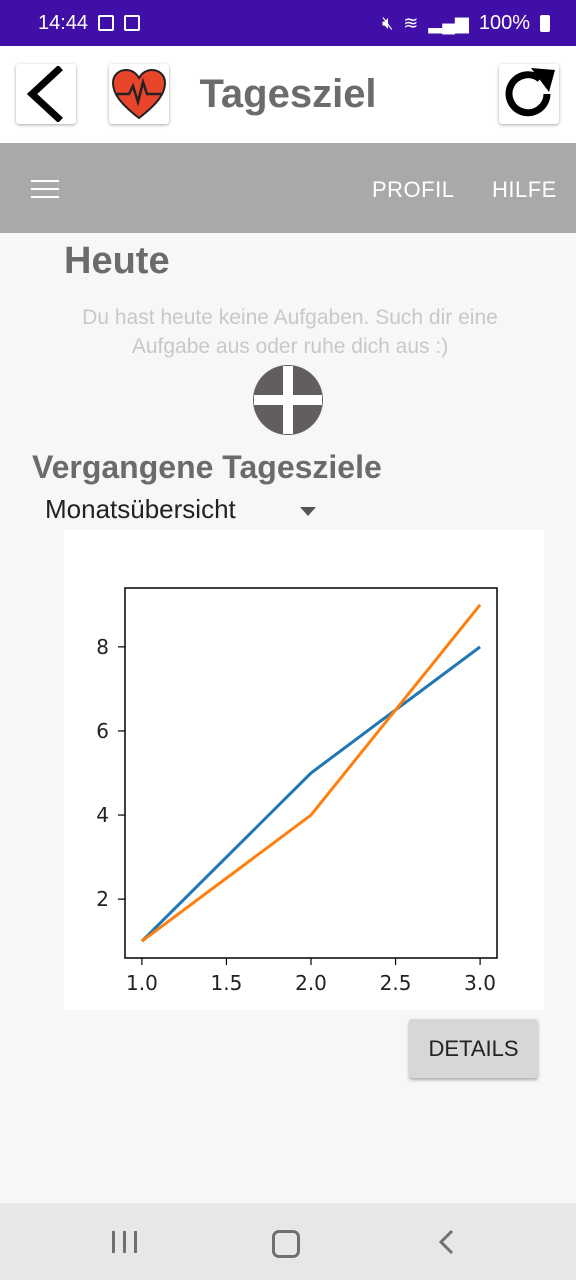 This screenshot has height=1280, width=576. What do you see at coordinates (396, 983) in the screenshot?
I see `x-tick-label: 2.5` at bounding box center [396, 983].